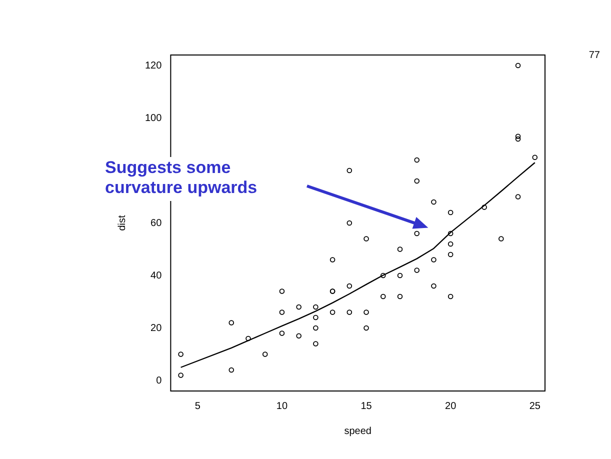  Describe the element at coordinates (181, 178) in the screenshot. I see `annotation: Suggests some curvature upwards` at that location.